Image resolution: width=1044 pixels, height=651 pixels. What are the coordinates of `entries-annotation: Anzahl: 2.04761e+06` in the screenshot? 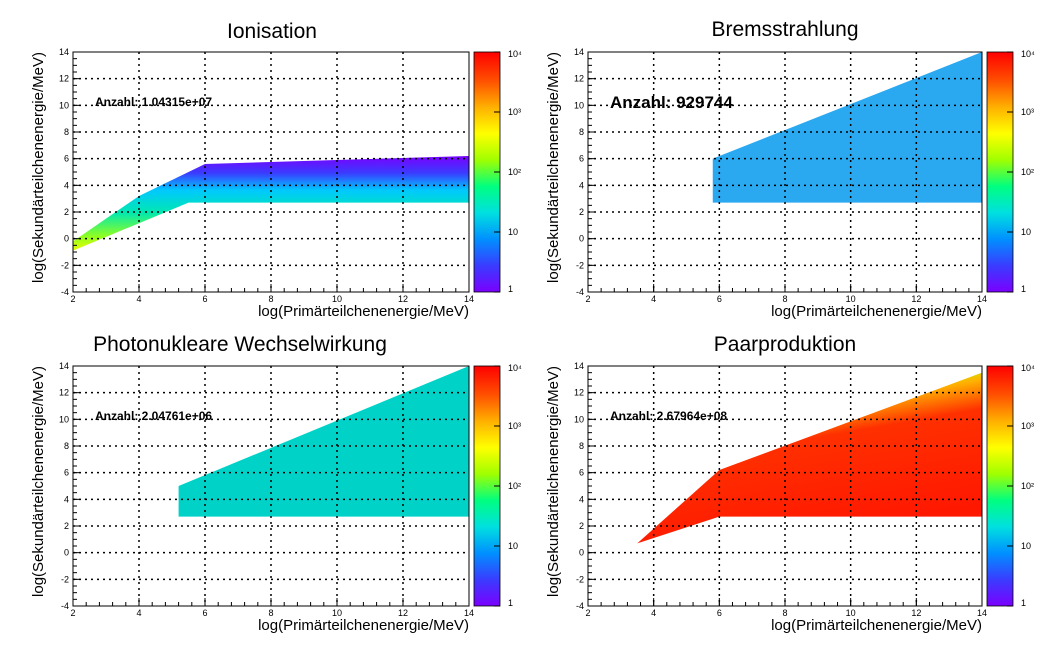 It's located at (153, 416).